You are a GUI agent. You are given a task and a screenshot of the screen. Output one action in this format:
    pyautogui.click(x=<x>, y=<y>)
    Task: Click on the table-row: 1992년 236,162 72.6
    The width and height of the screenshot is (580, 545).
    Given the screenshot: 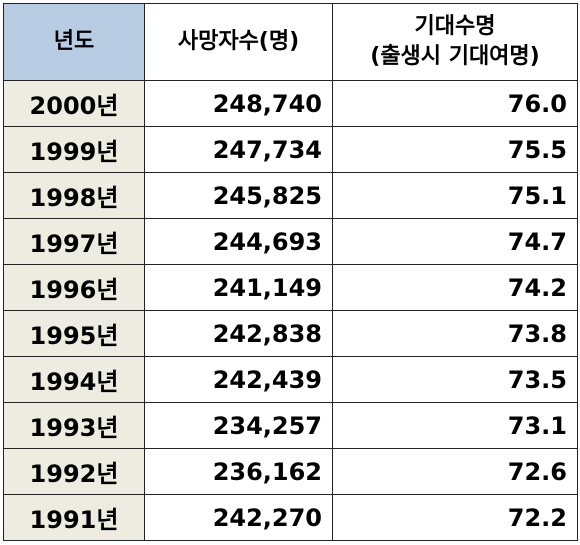 What is the action you would take?
    pyautogui.click(x=290, y=471)
    